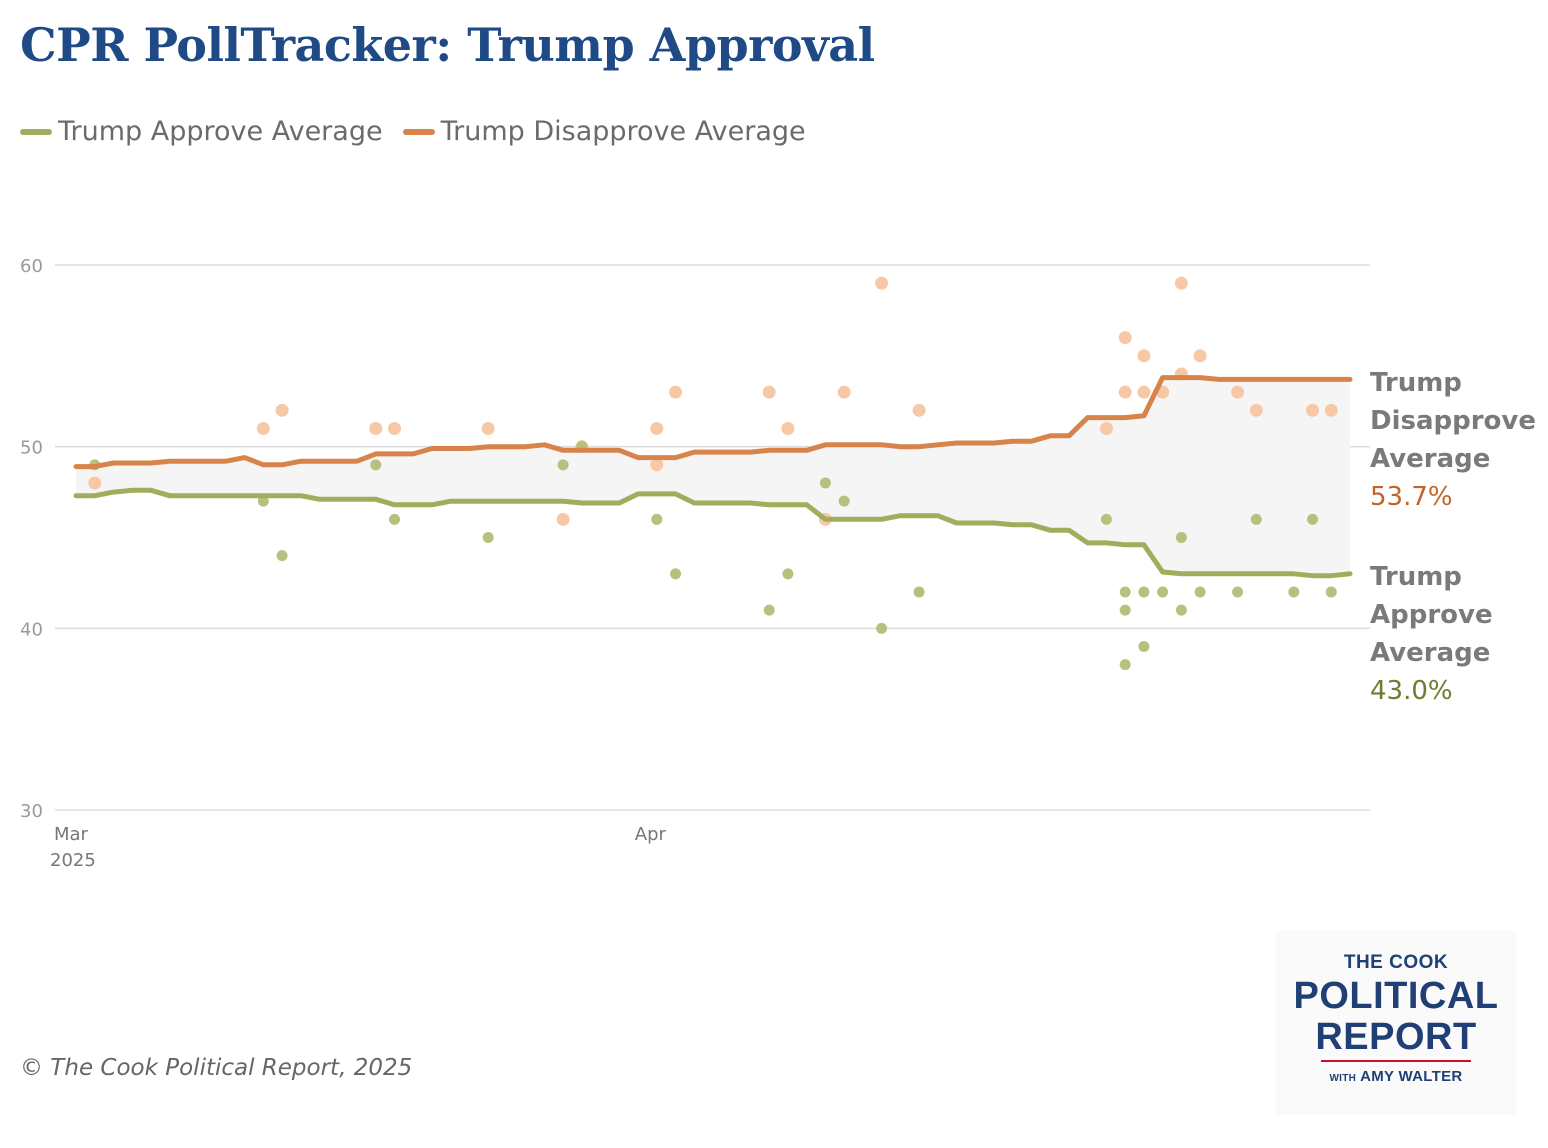 The height and width of the screenshot is (1148, 1548). What do you see at coordinates (71, 834) in the screenshot?
I see `x-tick-label-mar: Mar` at bounding box center [71, 834].